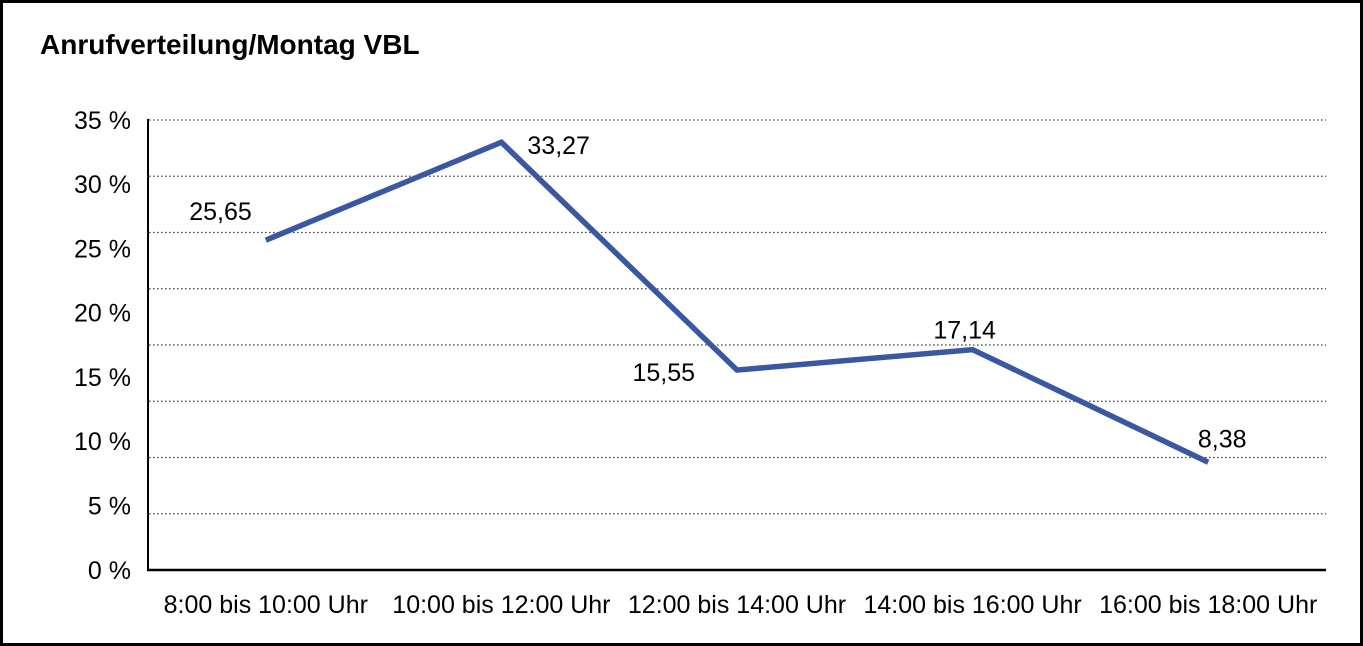  I want to click on y-tick-label: 35 %, so click(102, 121).